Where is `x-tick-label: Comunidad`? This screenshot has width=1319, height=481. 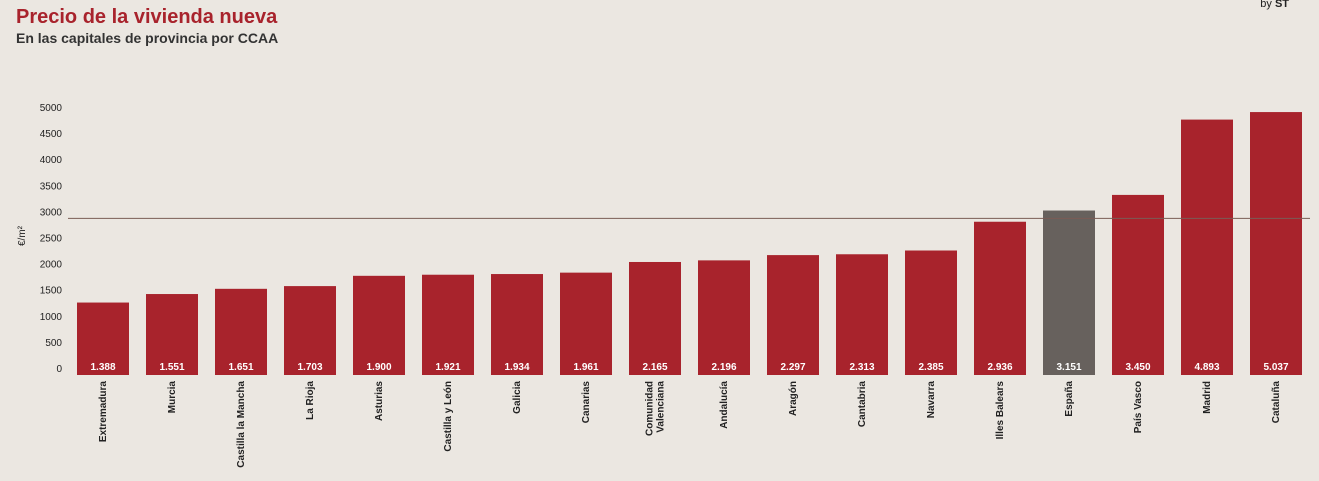
x-tick-label: Comunidad is located at coordinates (650, 408).